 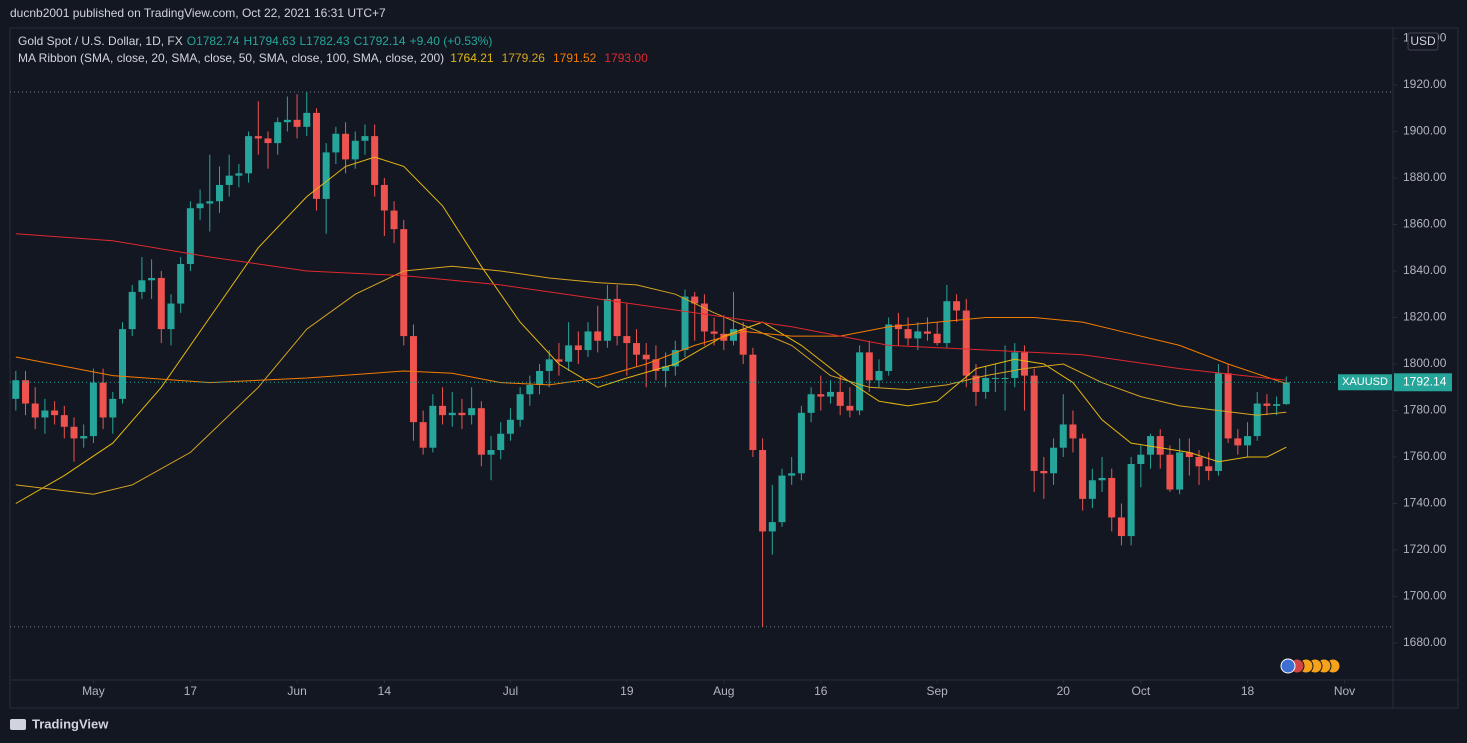 What do you see at coordinates (1425, 224) in the screenshot?
I see `y-tick-label: 1860.00` at bounding box center [1425, 224].